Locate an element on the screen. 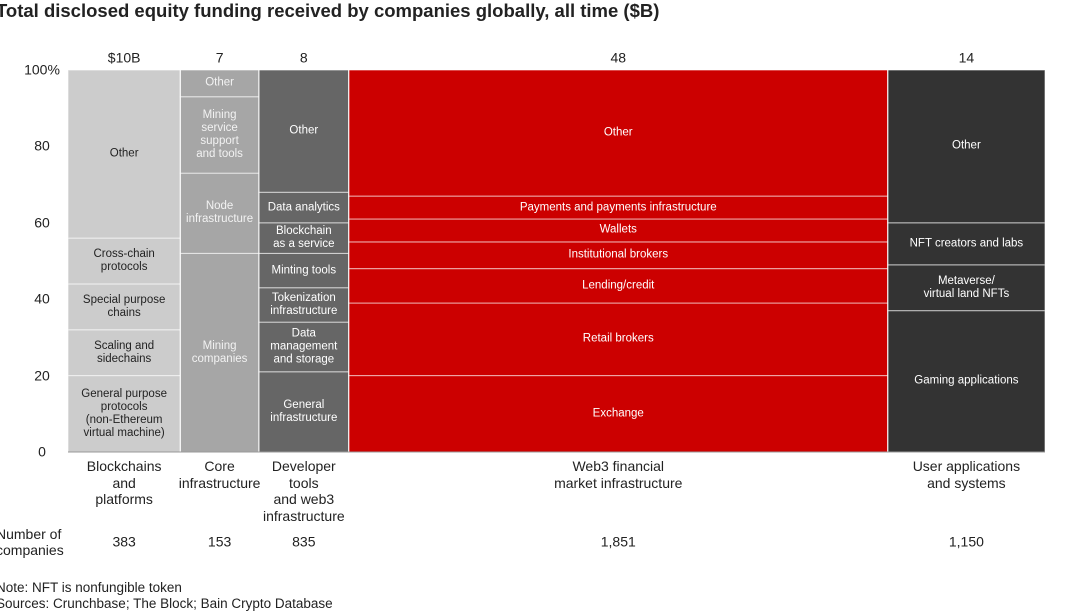 Image resolution: width=1080 pixels, height=612 pixels. segment-label: Node infrastructure is located at coordinates (220, 213).